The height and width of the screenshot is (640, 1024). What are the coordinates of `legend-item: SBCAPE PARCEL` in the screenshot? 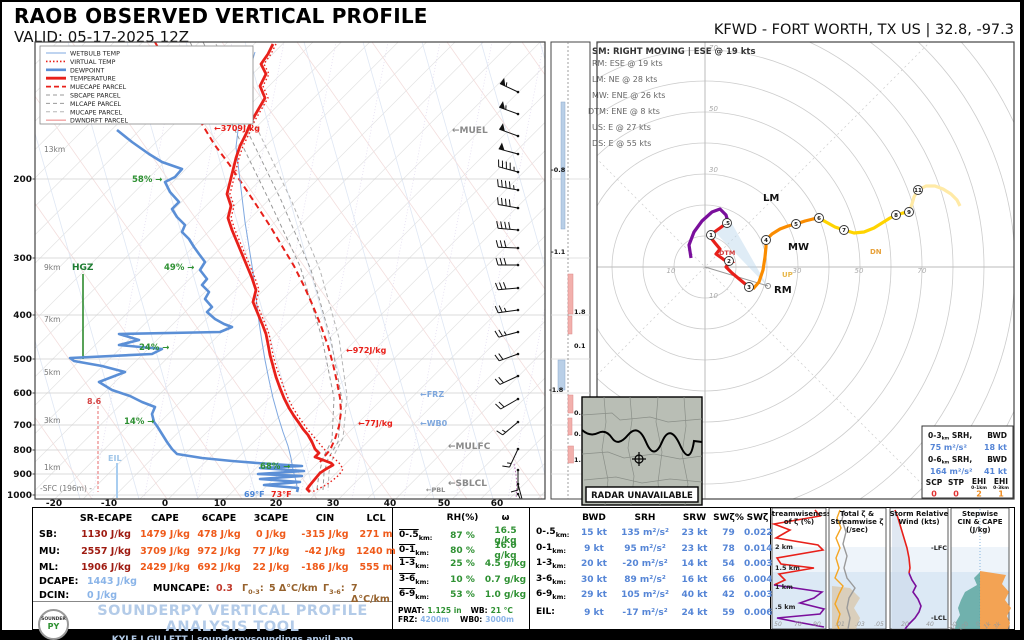 It's located at (95, 96).